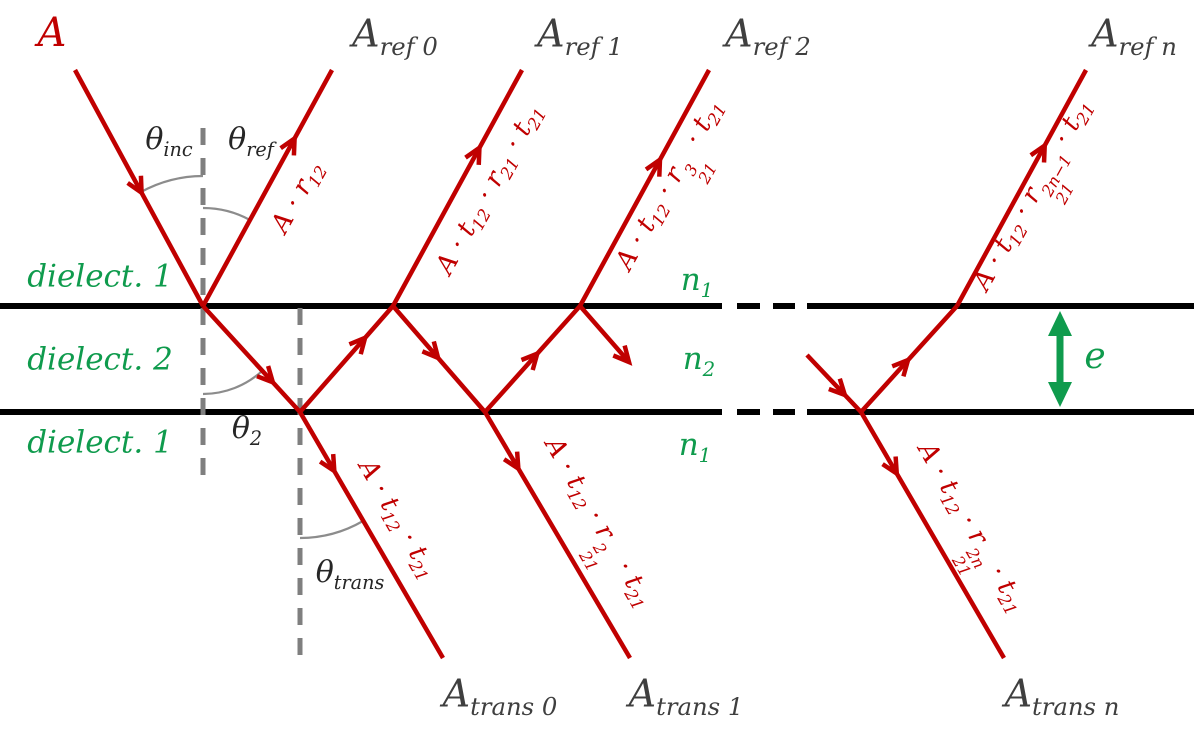  I want to click on transmitted-amplitude-label-0: Atrans 0, so click(500, 696).